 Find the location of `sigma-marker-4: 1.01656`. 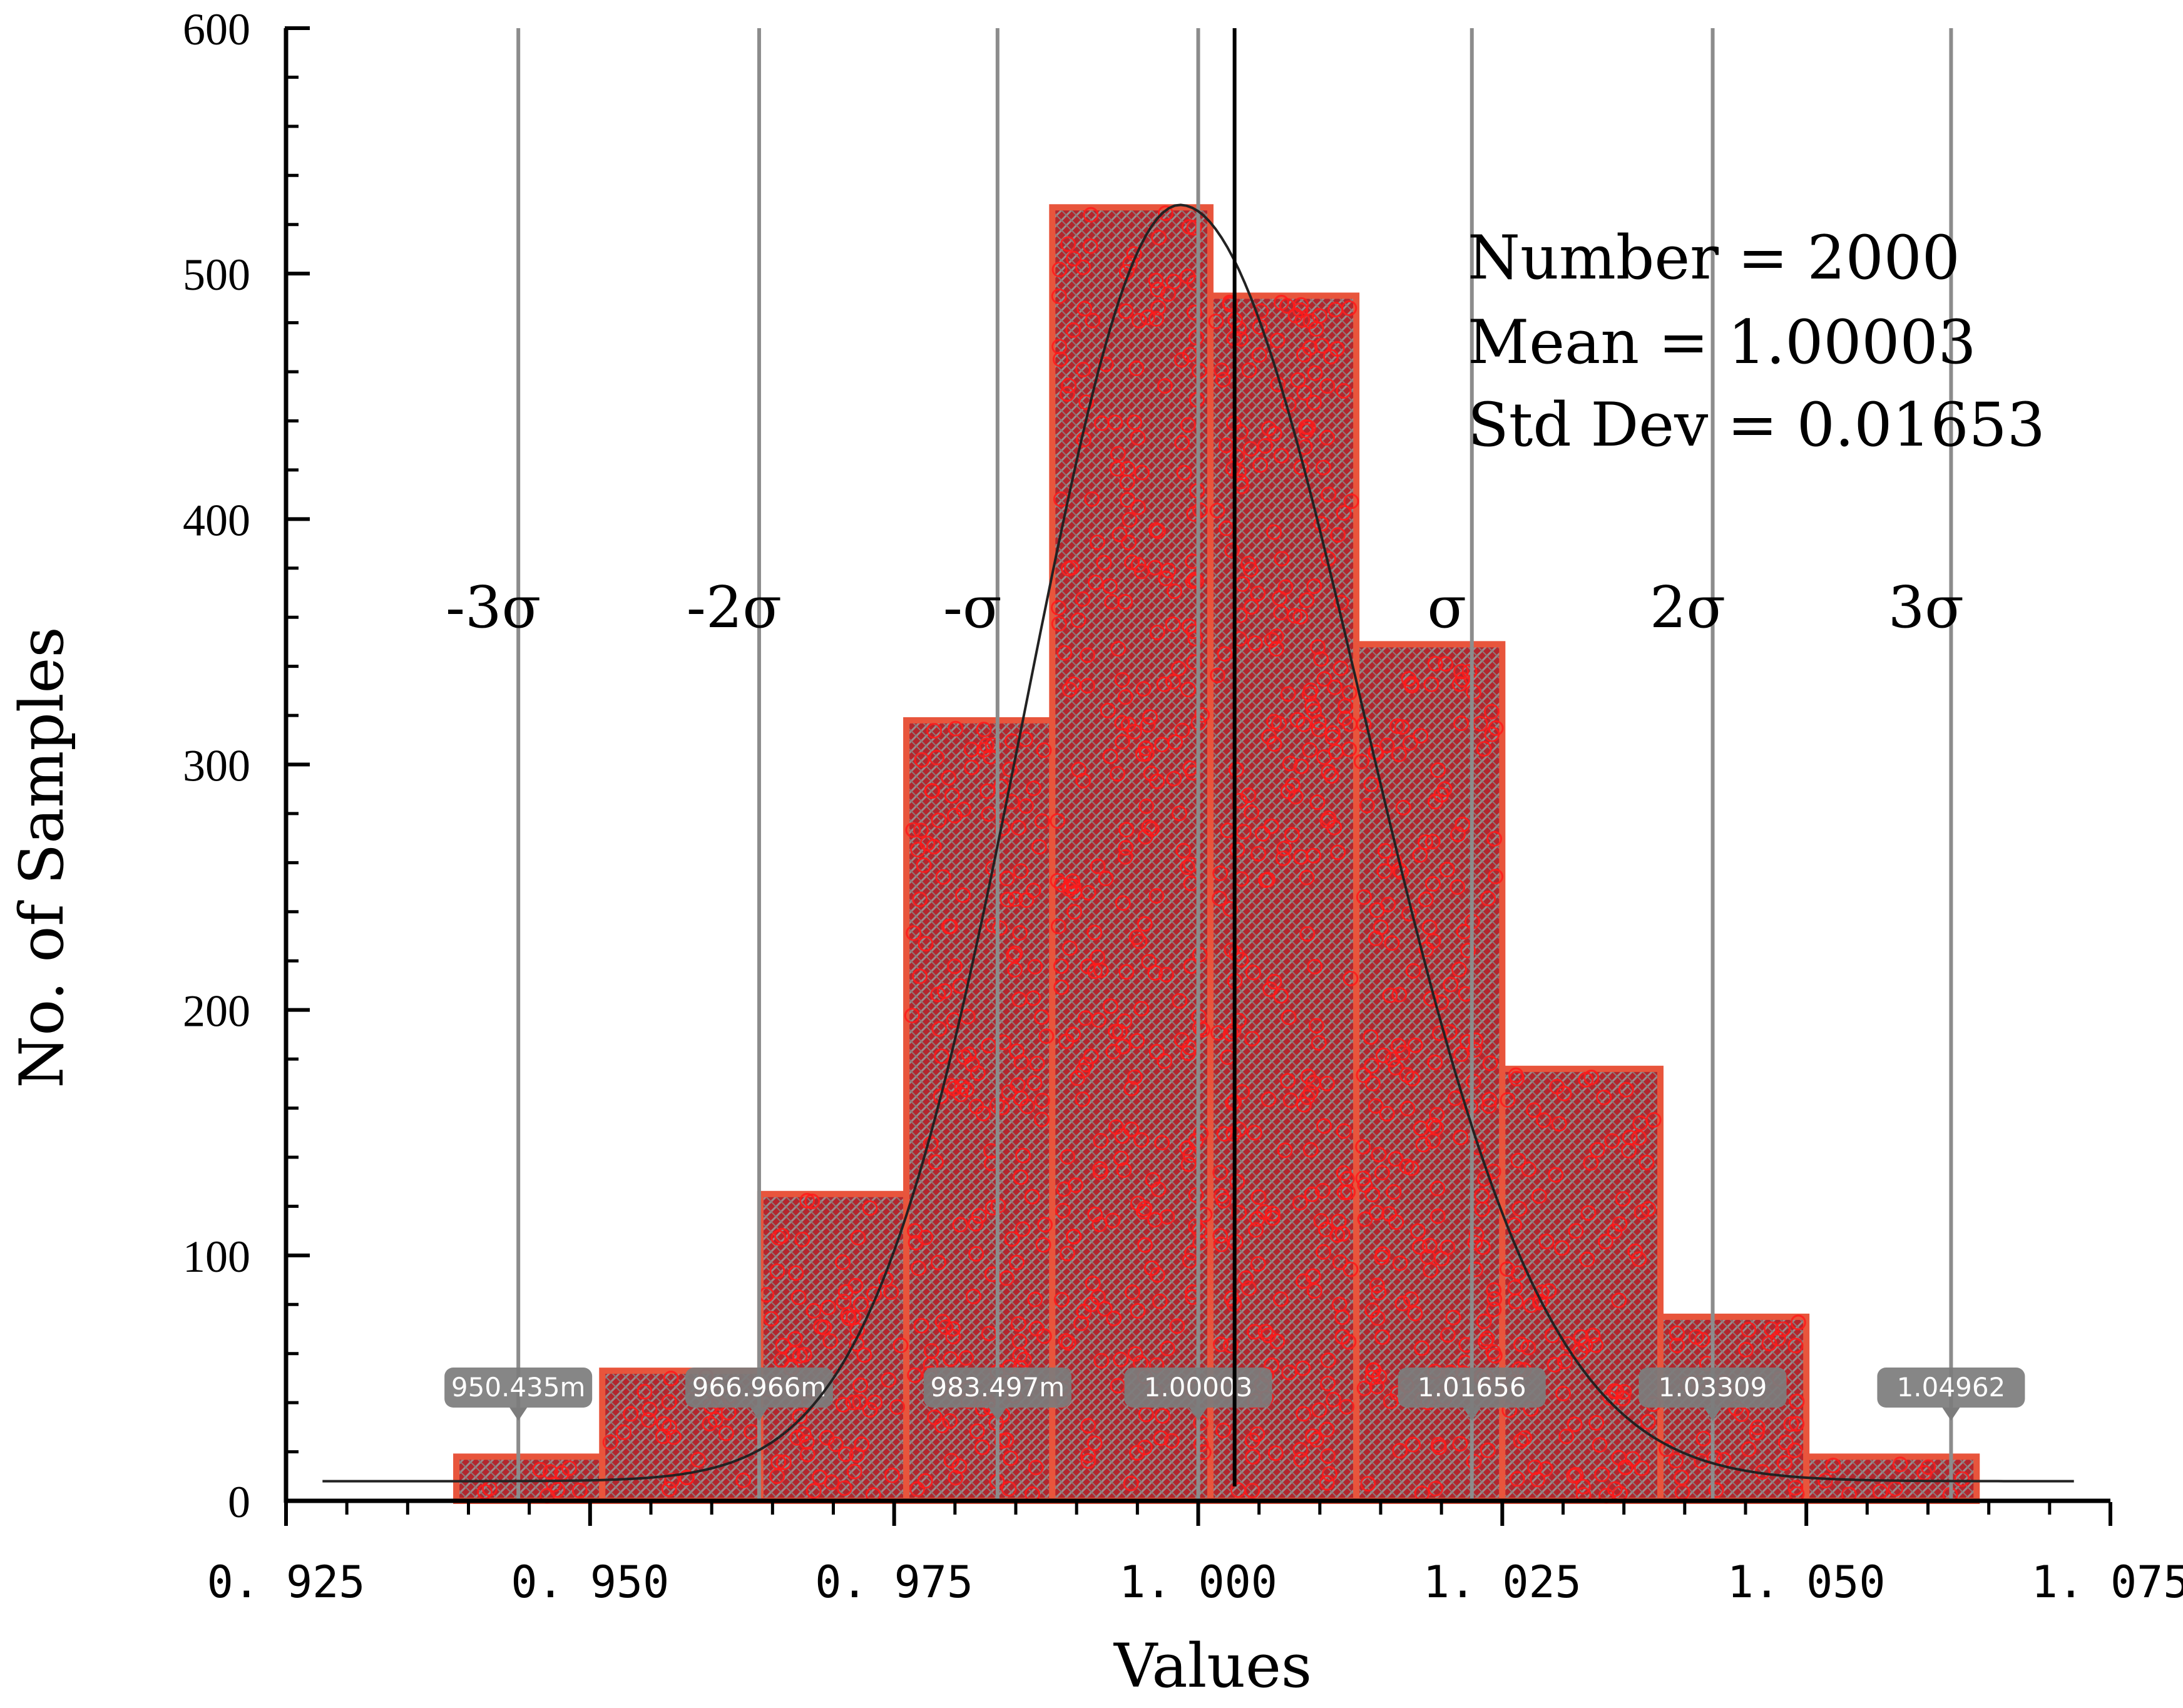

sigma-marker-4: 1.01656 is located at coordinates (1472, 1394).